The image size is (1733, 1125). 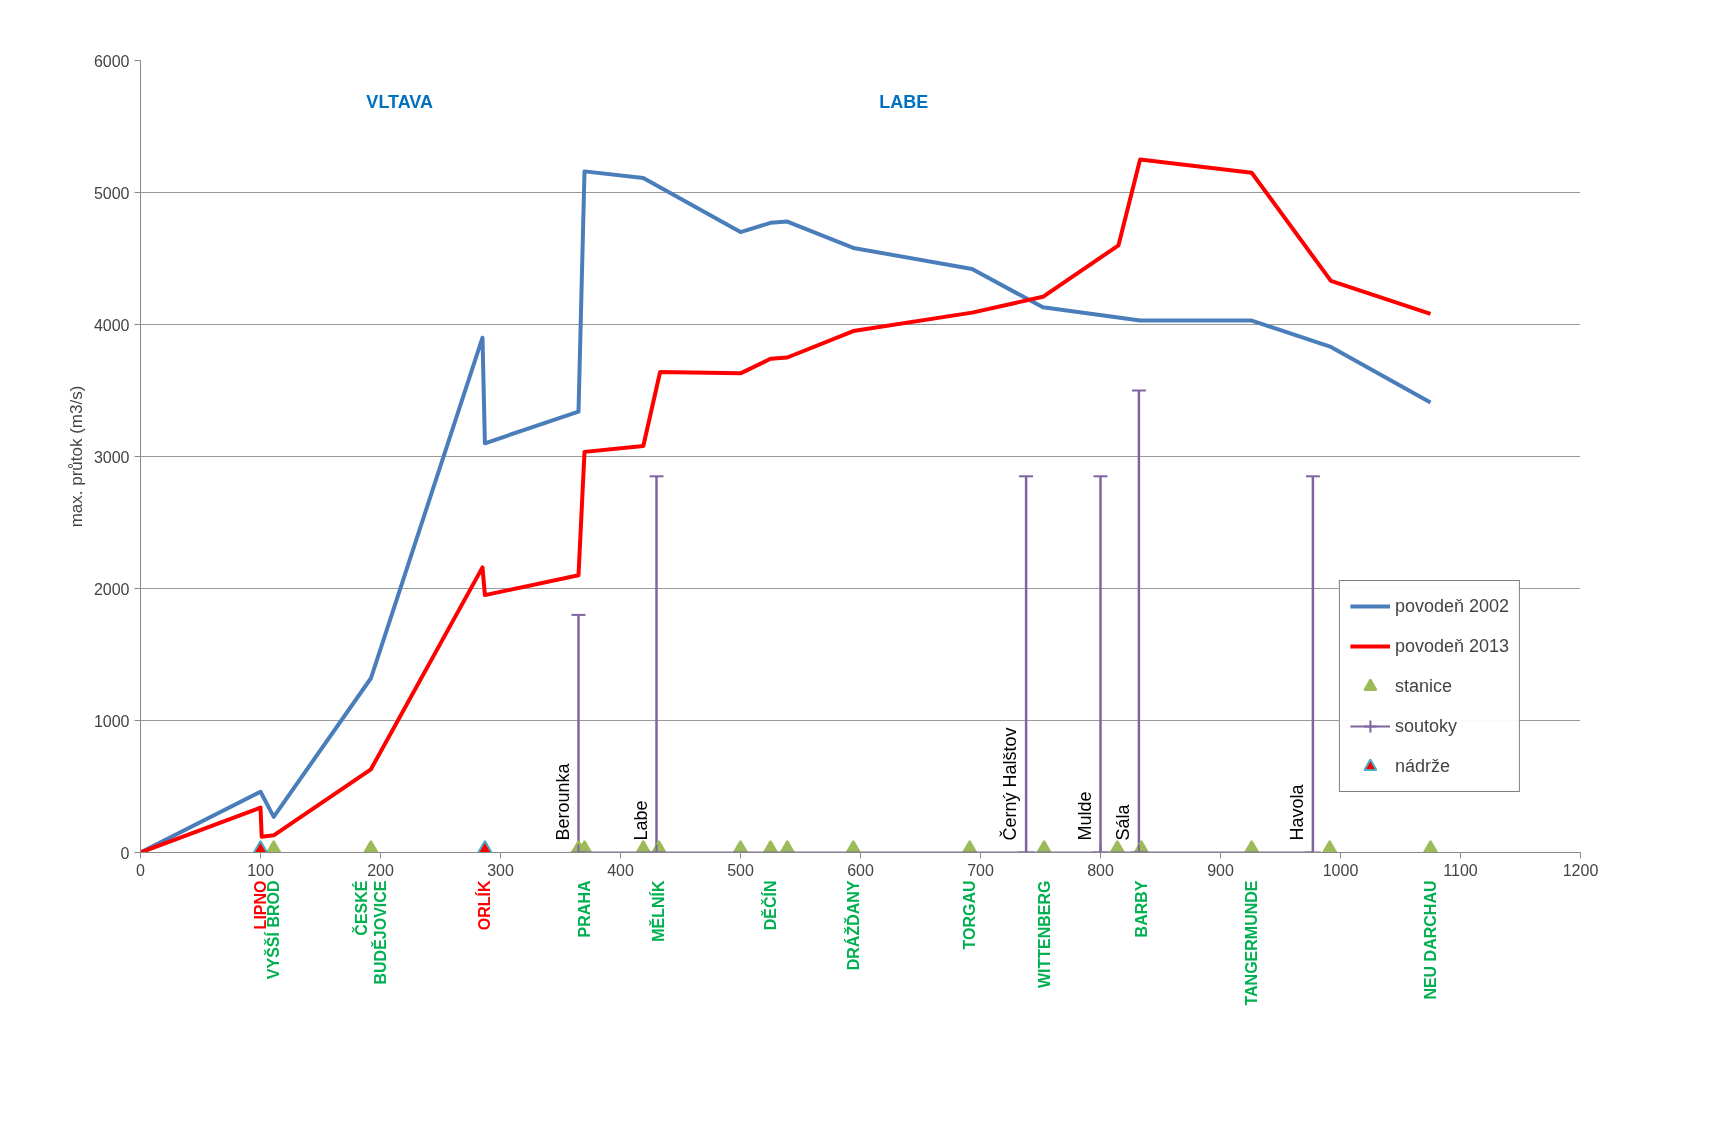 I want to click on x-tick-label: 1100, so click(x=1460, y=870).